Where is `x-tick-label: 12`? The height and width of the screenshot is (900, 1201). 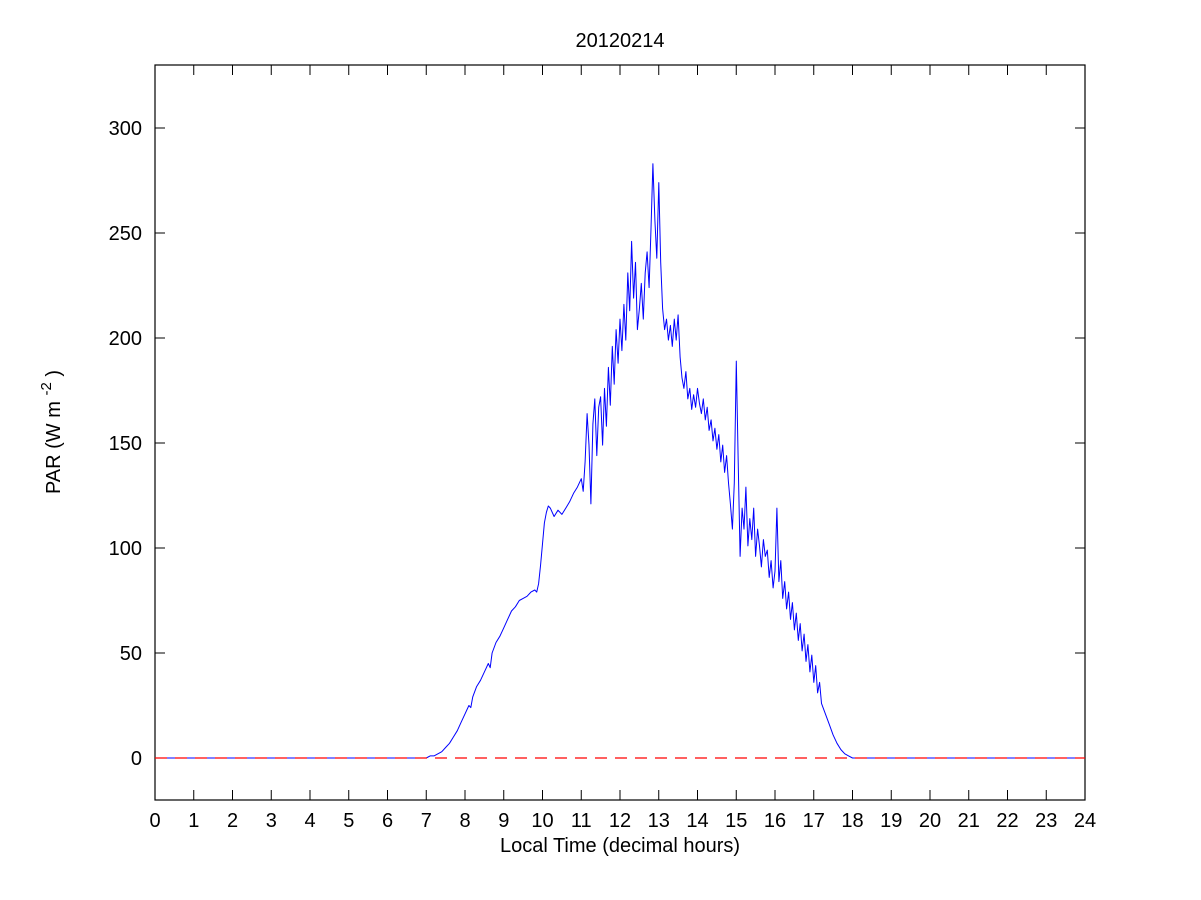 x-tick-label: 12 is located at coordinates (620, 821).